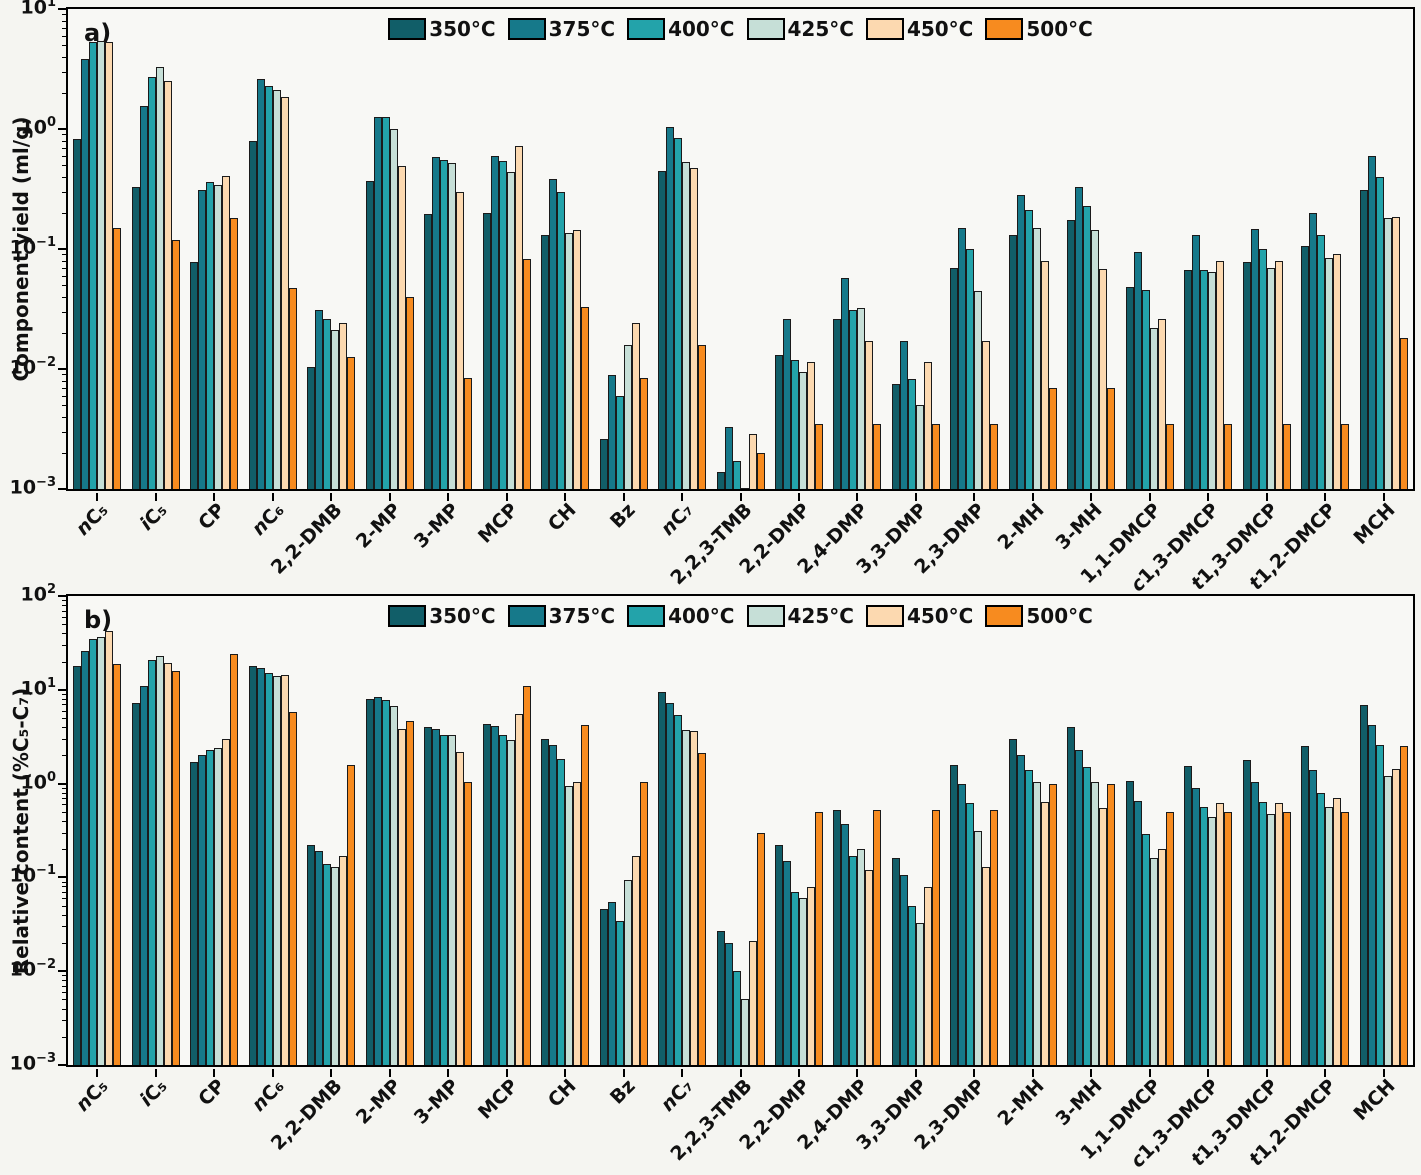  I want to click on y-tick-label: 102, so click(38, 594).